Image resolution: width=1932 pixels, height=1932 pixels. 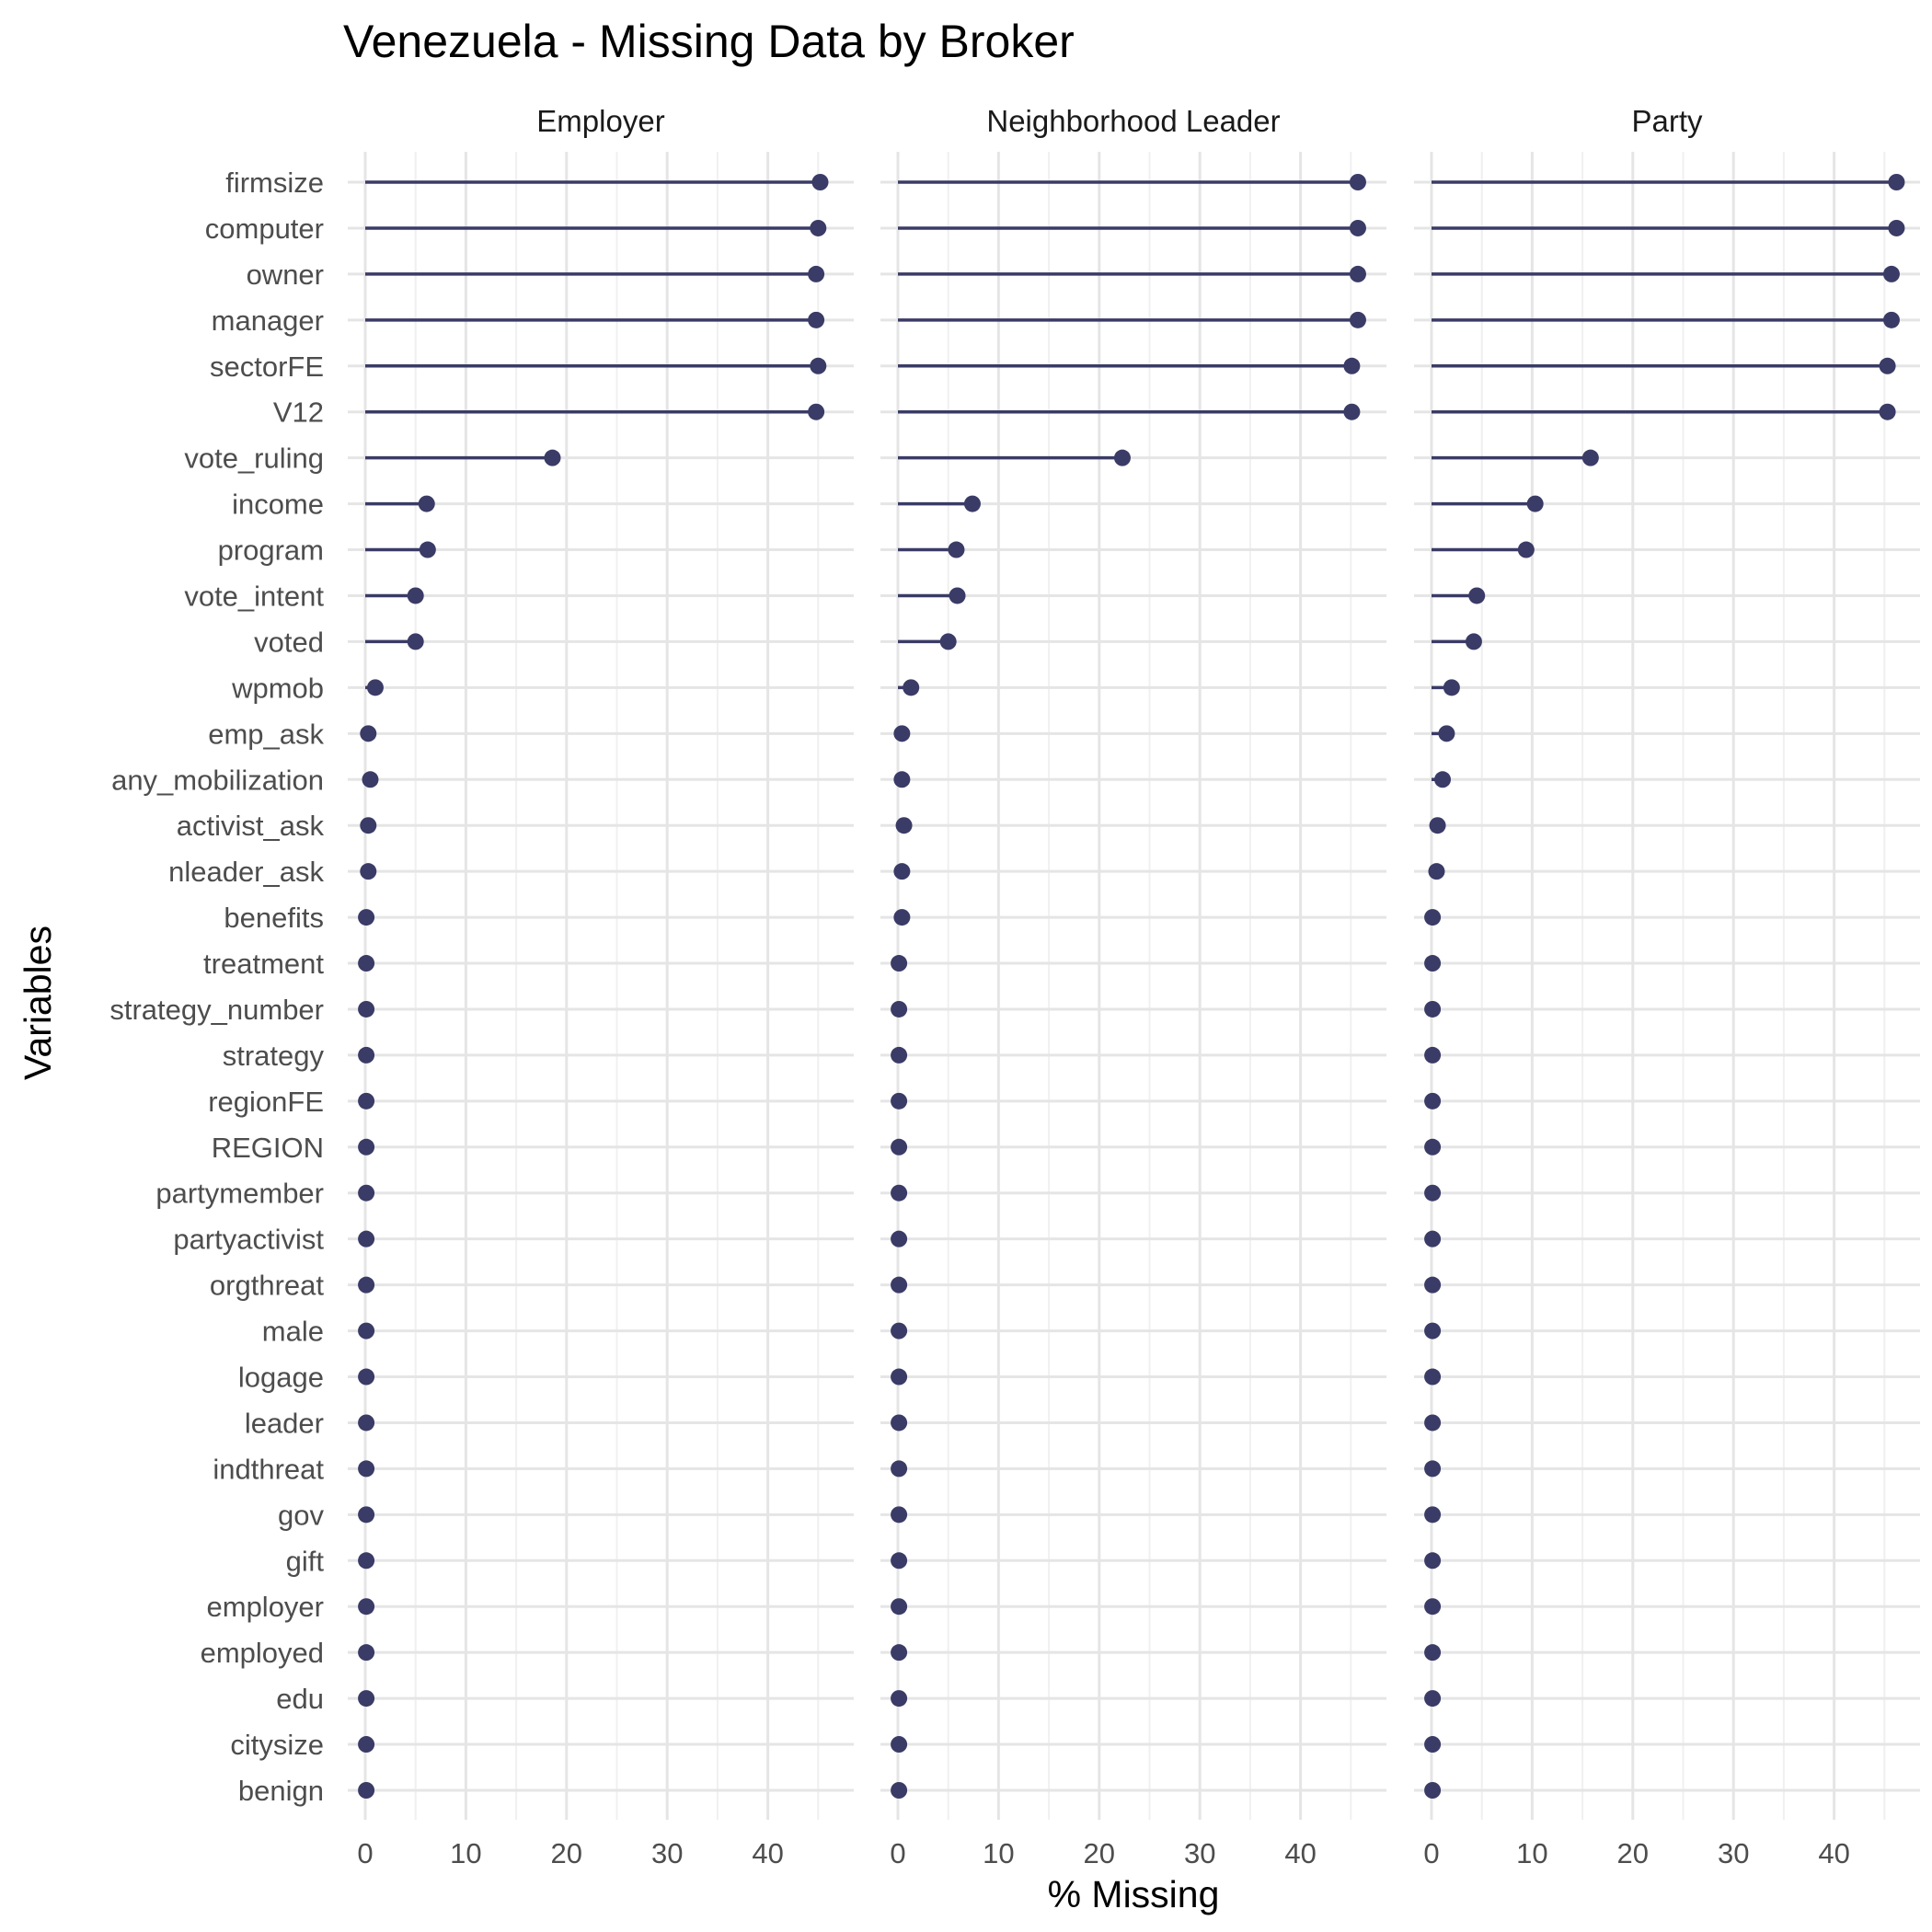 What do you see at coordinates (248, 1240) in the screenshot?
I see `y-tick-label: partyactivist` at bounding box center [248, 1240].